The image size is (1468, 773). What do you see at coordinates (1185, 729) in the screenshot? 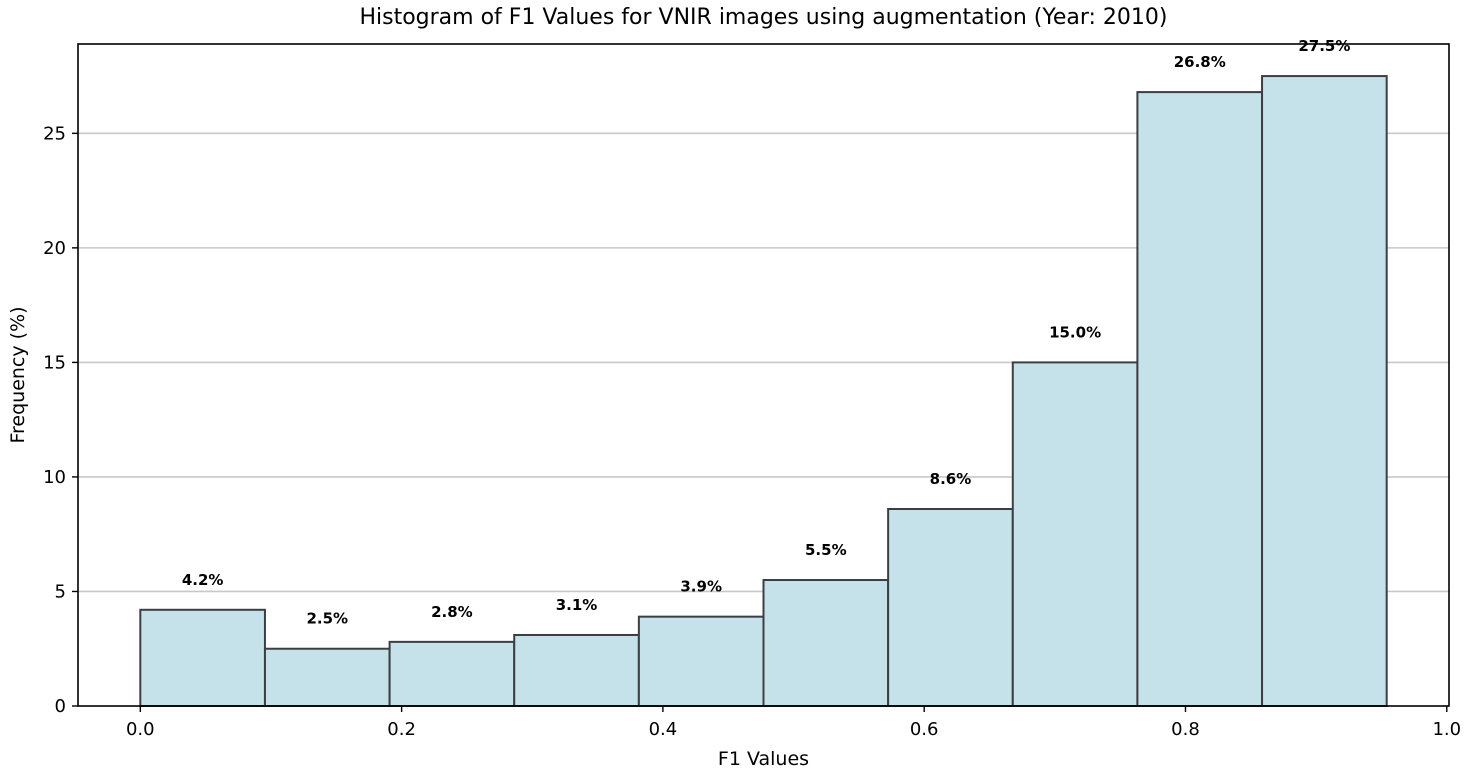
I see `x-tick-label: 0.8` at bounding box center [1185, 729].